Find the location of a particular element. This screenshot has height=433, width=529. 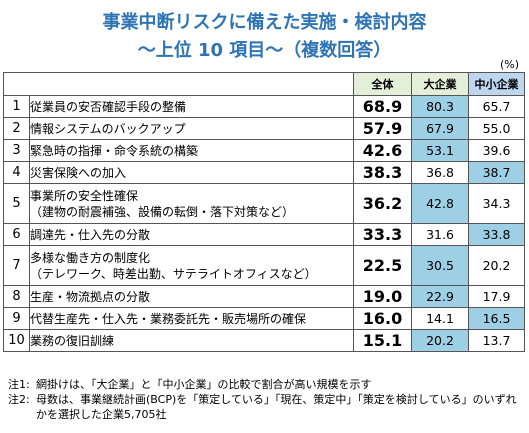

item-label: 緊急時の指揮・命令系統の構築 is located at coordinates (191, 150).